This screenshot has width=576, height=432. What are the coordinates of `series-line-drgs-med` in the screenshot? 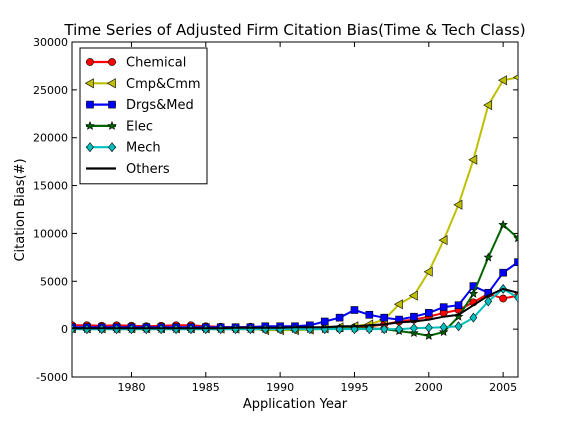 It's located at (295, 294).